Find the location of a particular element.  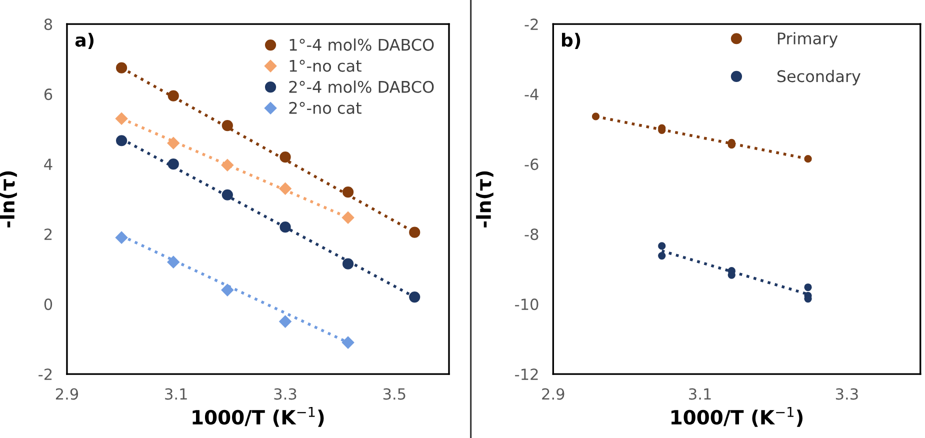

legend-label: 1°-4 mol% DABCO is located at coordinates (362, 44).